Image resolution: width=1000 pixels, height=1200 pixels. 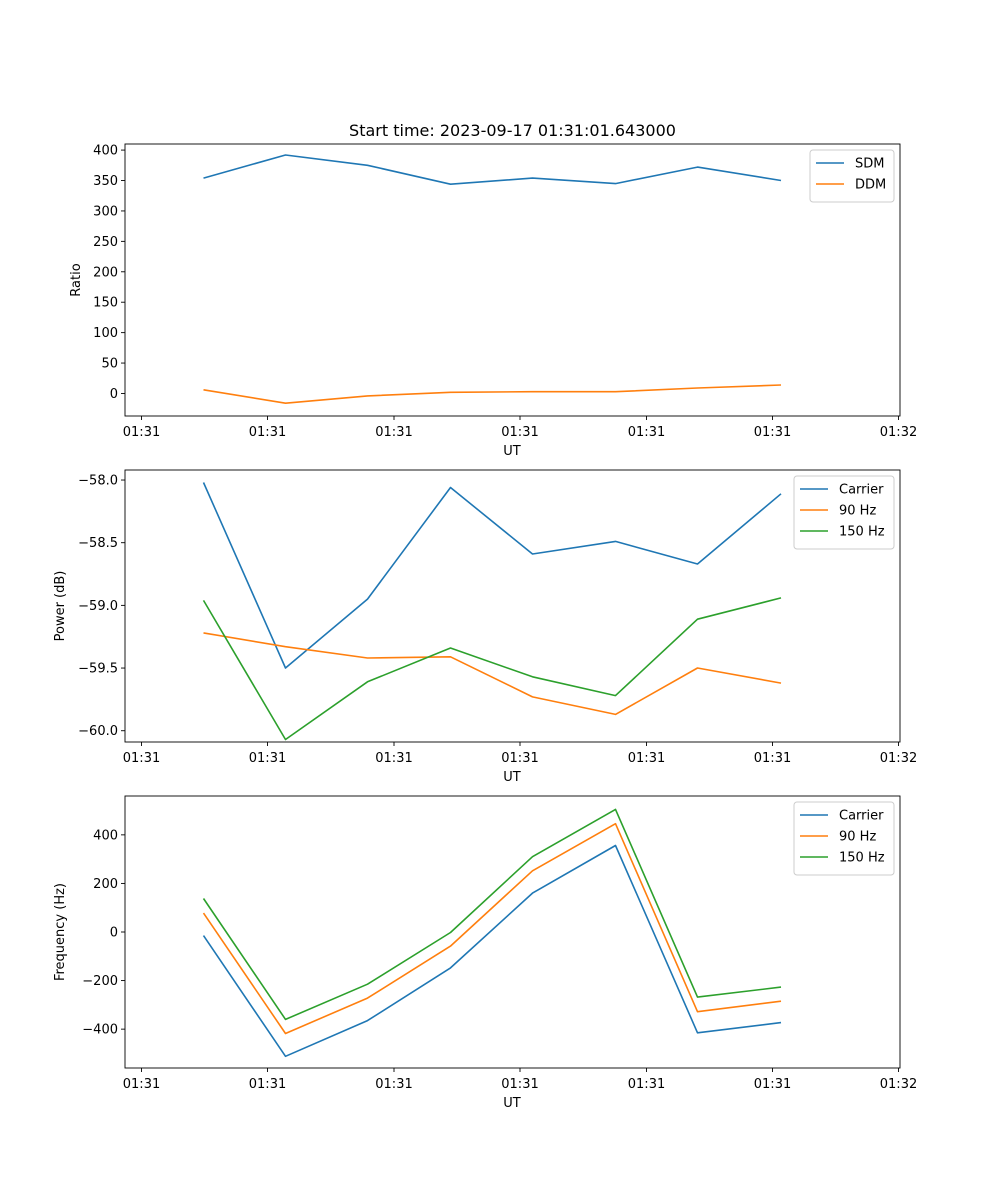 I want to click on y-tick-label: 250, so click(x=105, y=242).